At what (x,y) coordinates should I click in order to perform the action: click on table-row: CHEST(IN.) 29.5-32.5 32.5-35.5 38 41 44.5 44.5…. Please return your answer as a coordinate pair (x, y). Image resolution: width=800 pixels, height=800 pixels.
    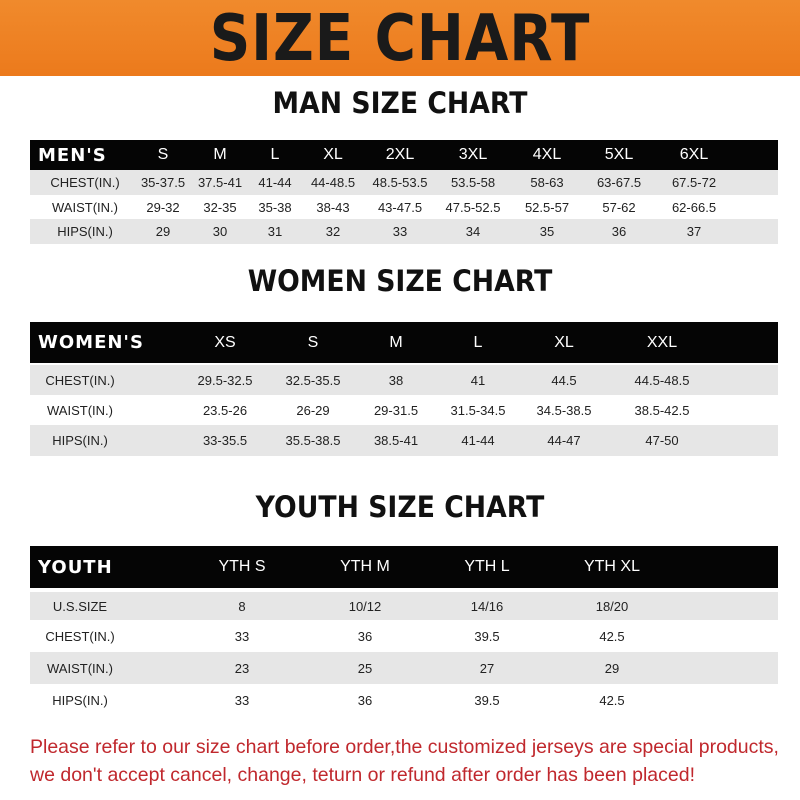
    Looking at the image, I should click on (404, 380).